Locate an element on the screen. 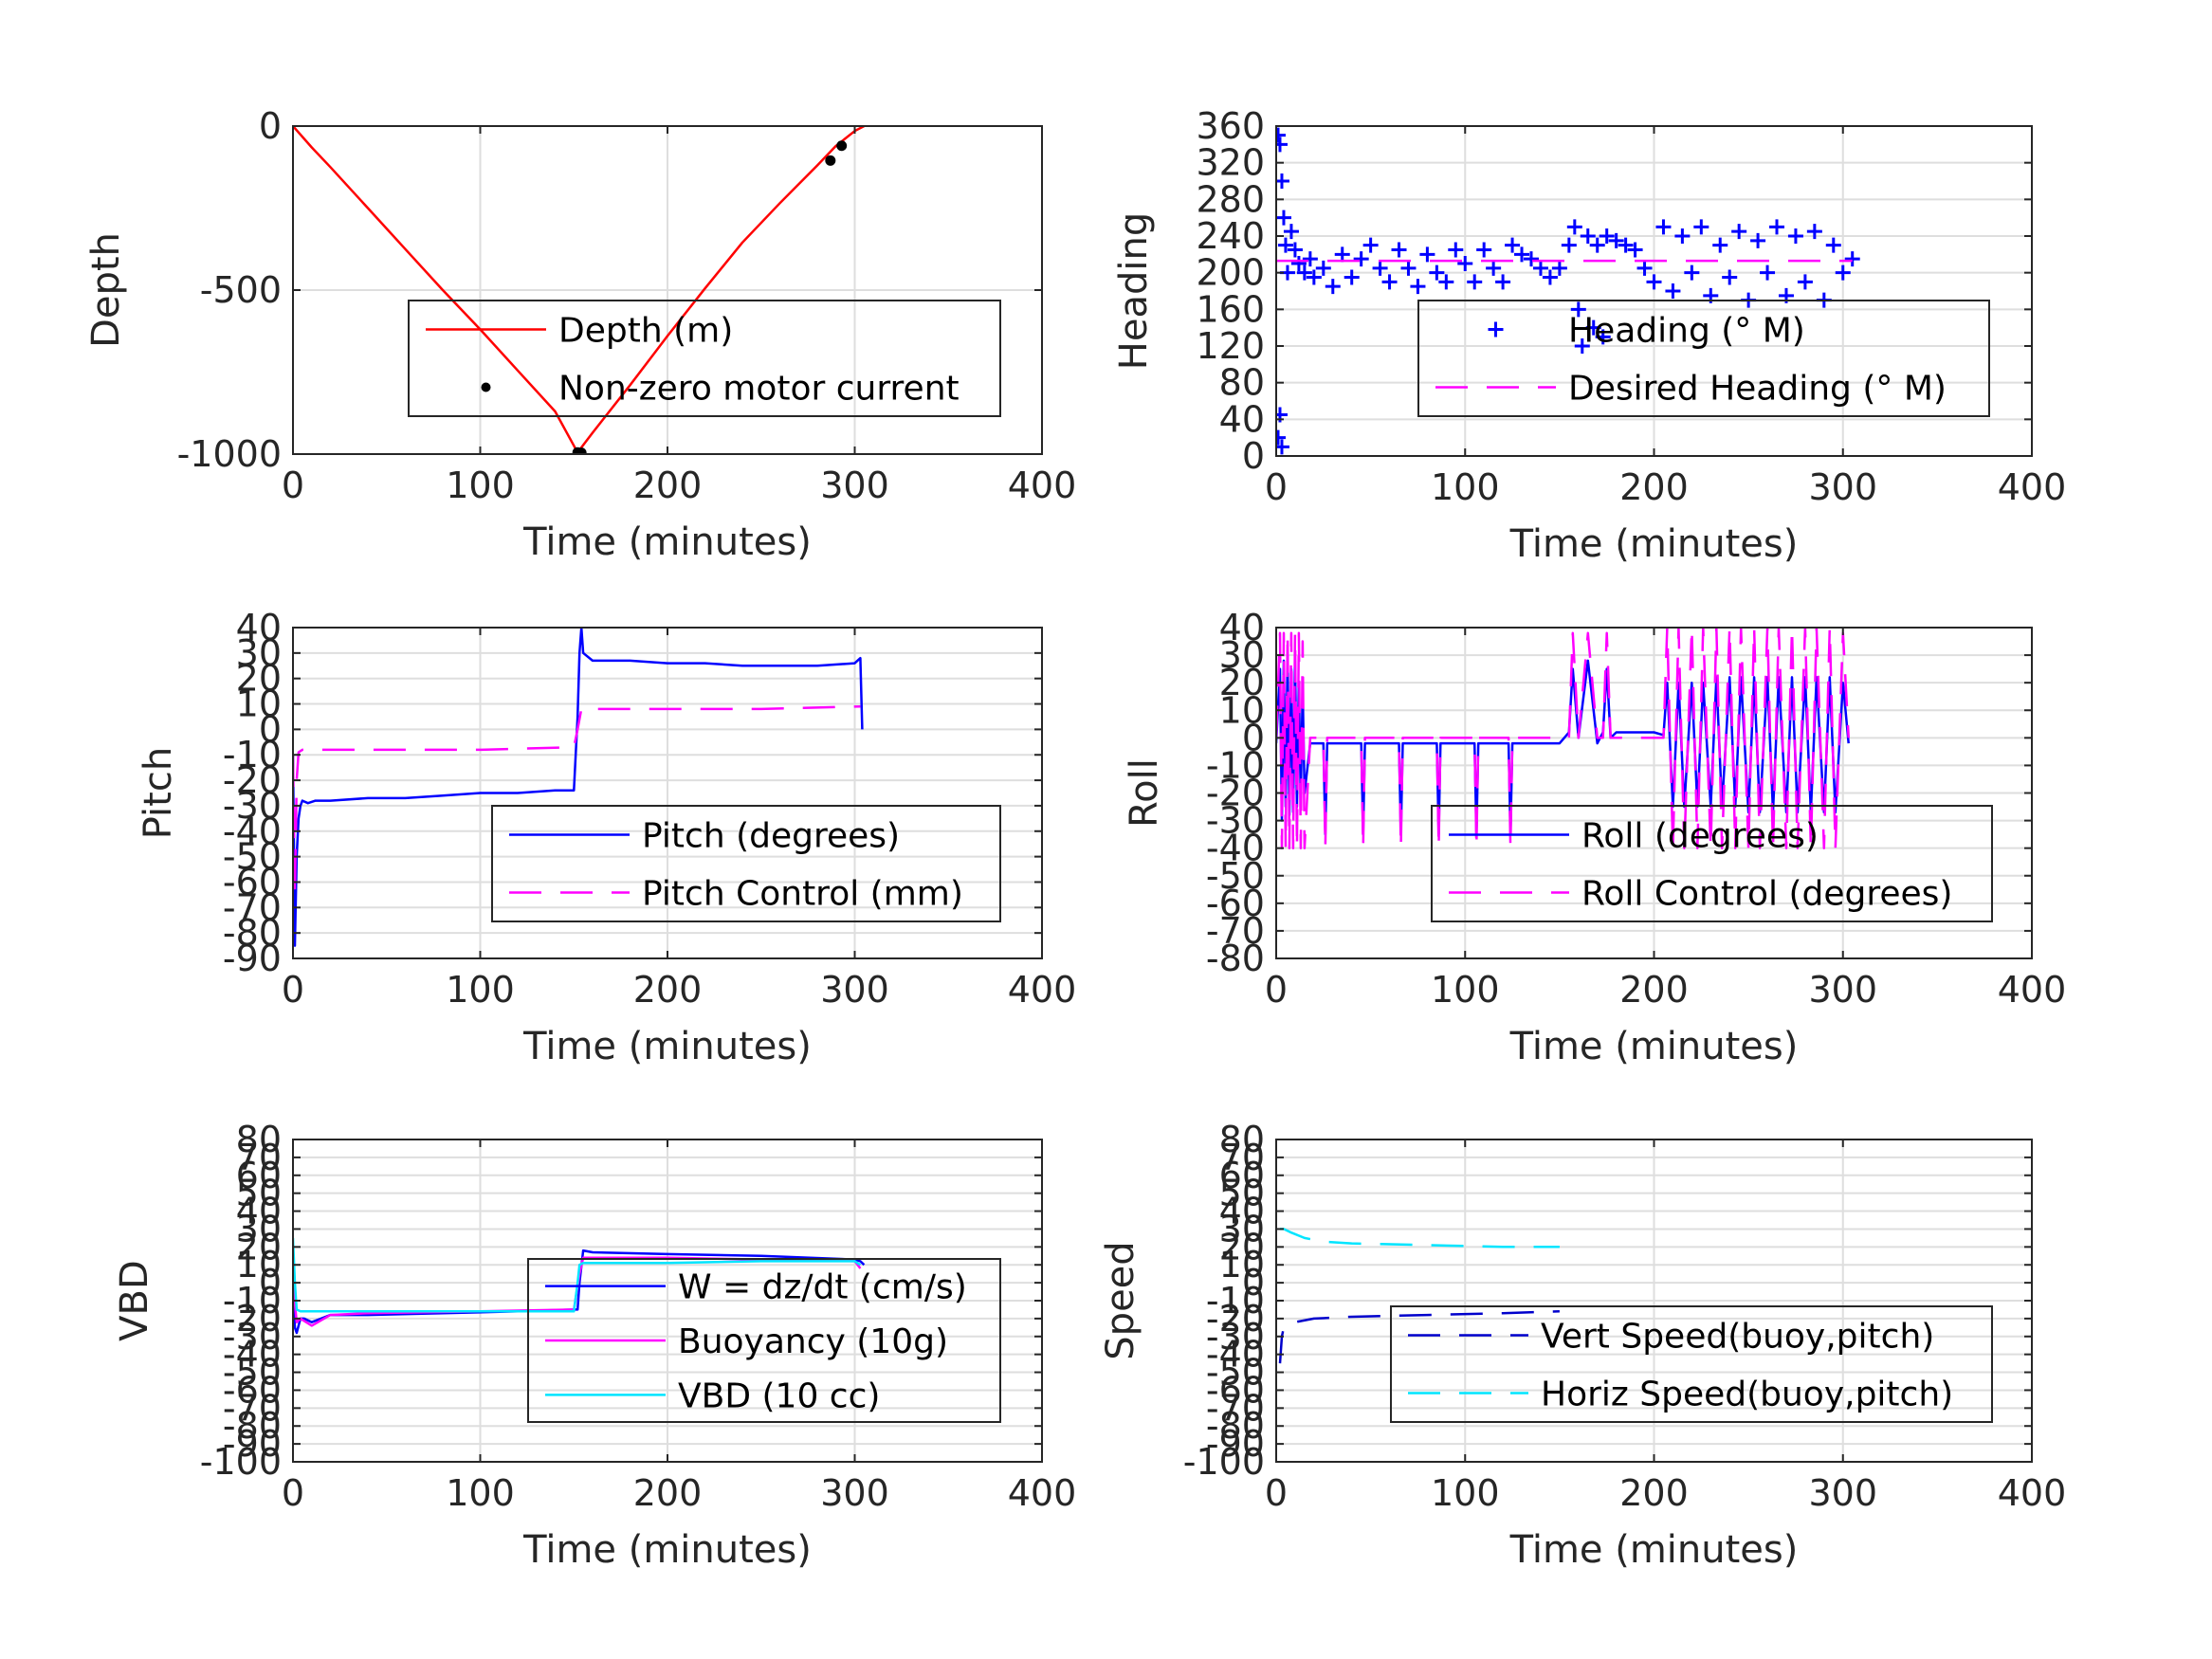 This screenshot has width=2212, height=1659. x-axis-label: Time (minutes) is located at coordinates (1654, 1046).